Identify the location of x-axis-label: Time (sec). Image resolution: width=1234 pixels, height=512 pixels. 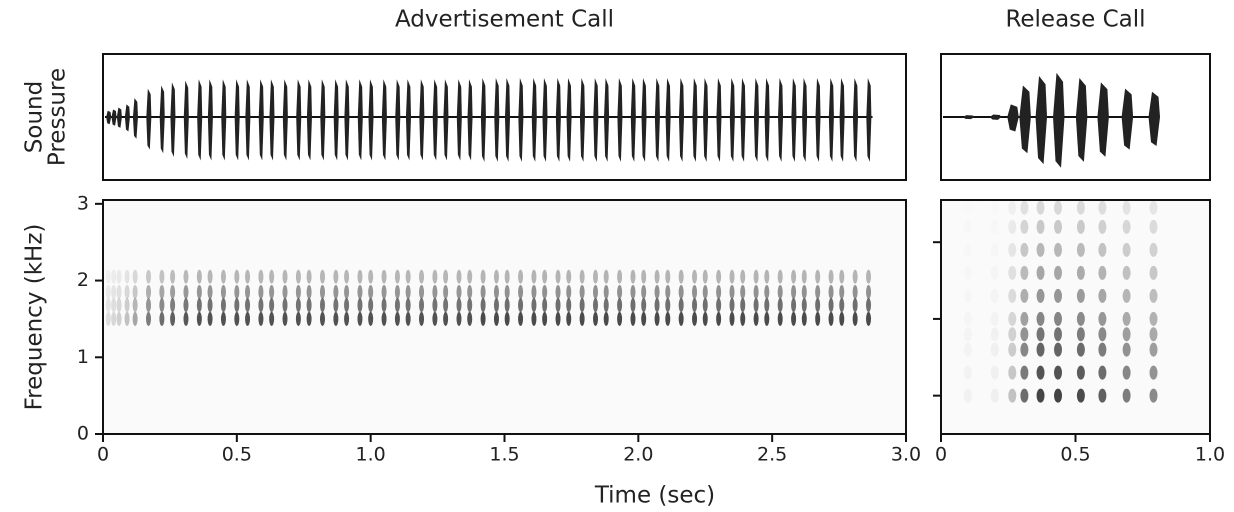
(654, 496).